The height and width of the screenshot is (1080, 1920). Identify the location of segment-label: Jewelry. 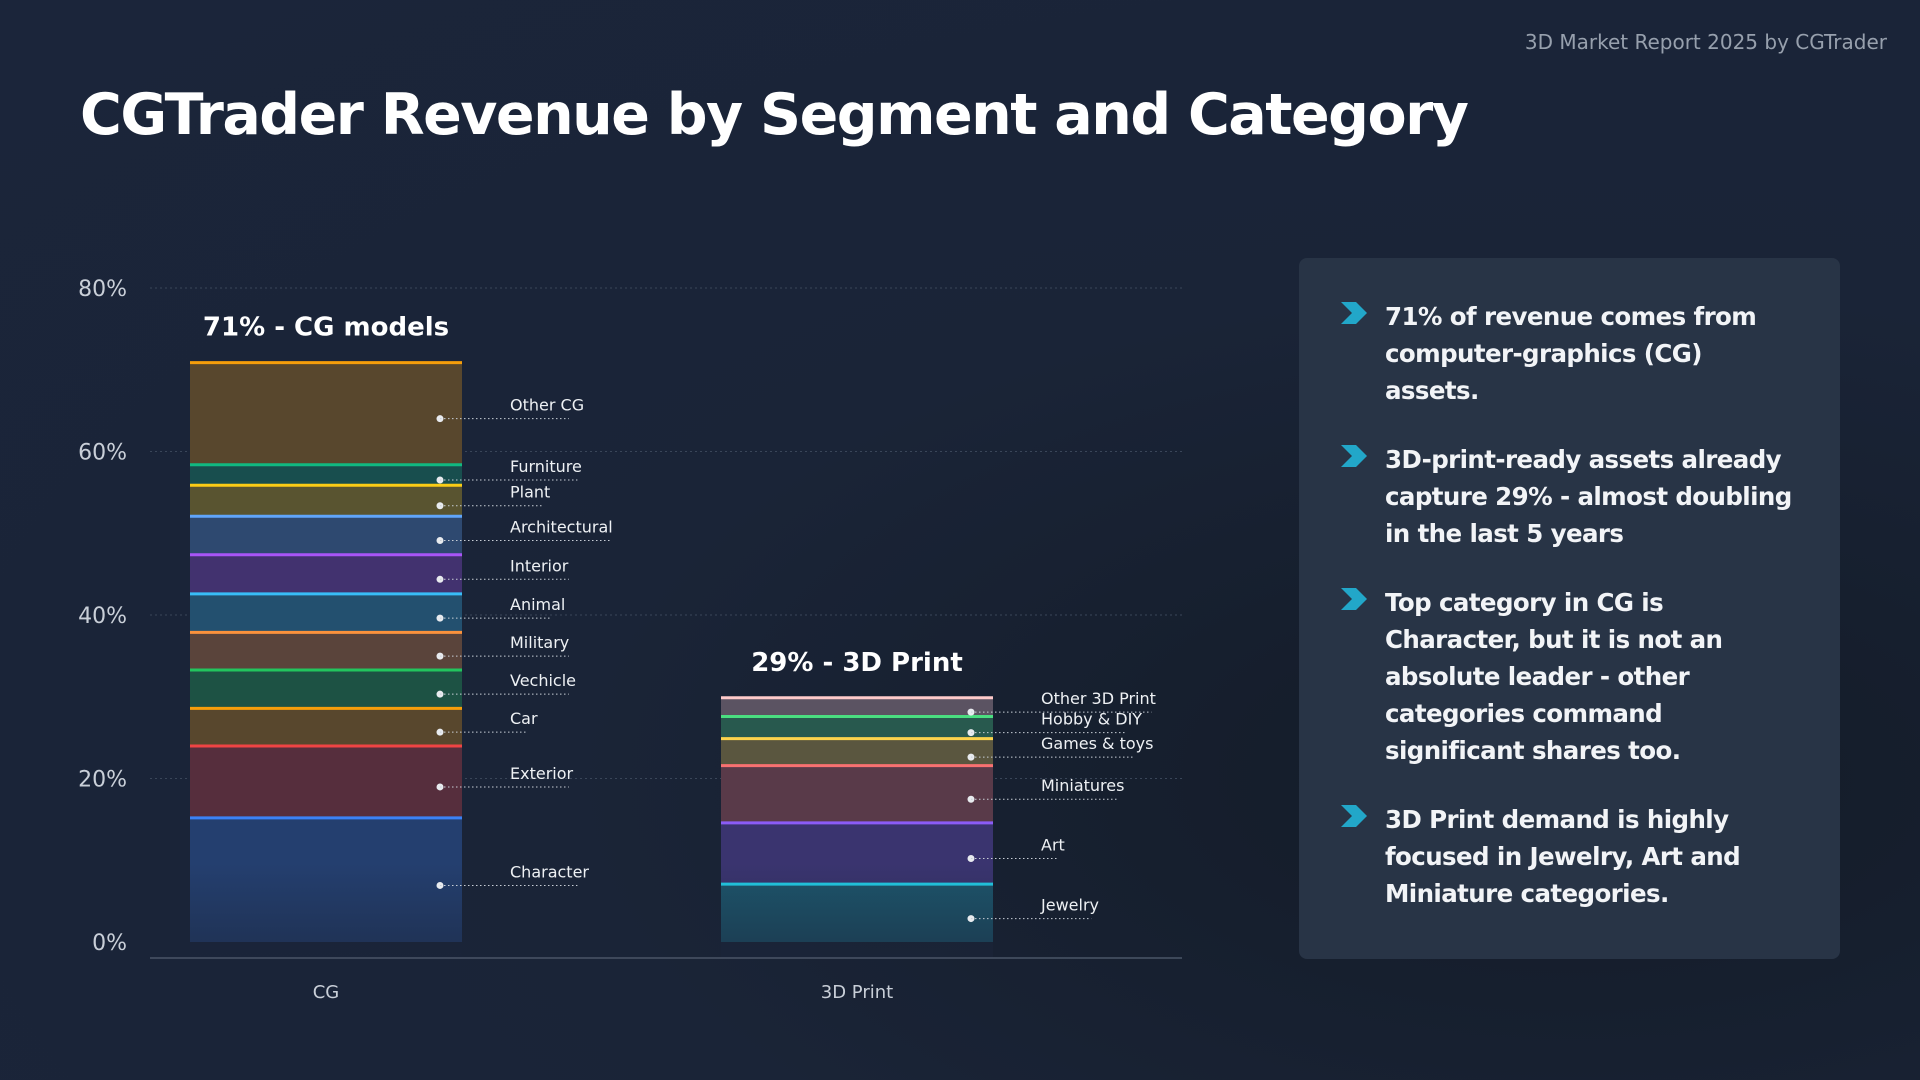
(1069, 905).